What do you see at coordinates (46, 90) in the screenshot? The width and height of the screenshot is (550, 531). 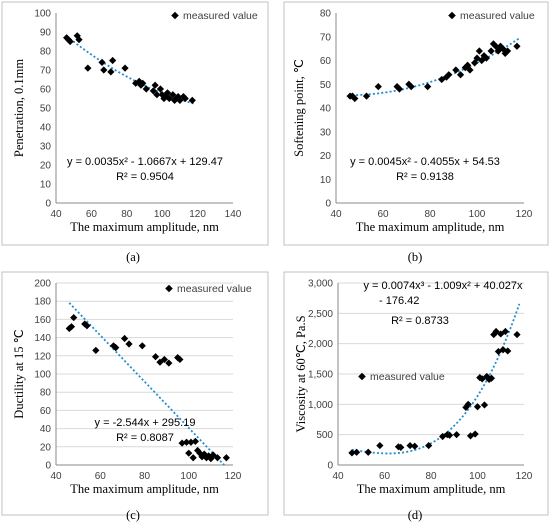 I see `y-tick-label: 60` at bounding box center [46, 90].